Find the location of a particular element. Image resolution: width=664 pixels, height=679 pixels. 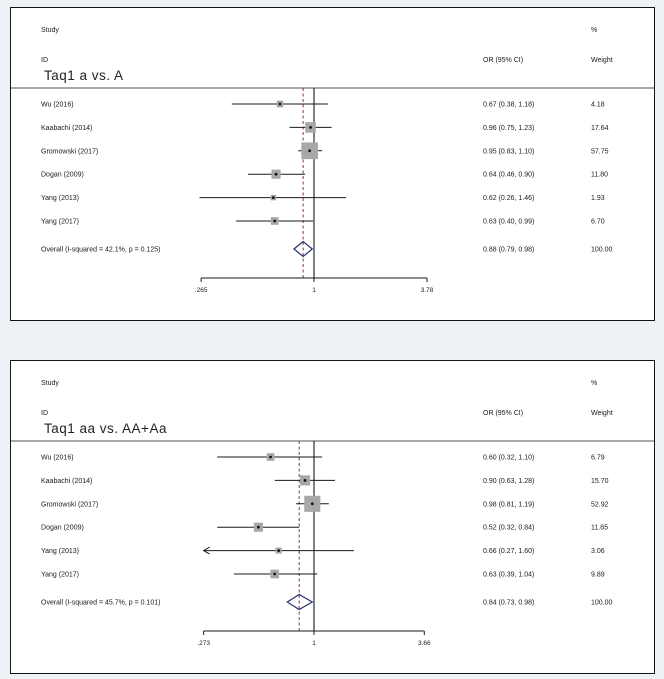

study-weight-value: 4.18 is located at coordinates (598, 105).